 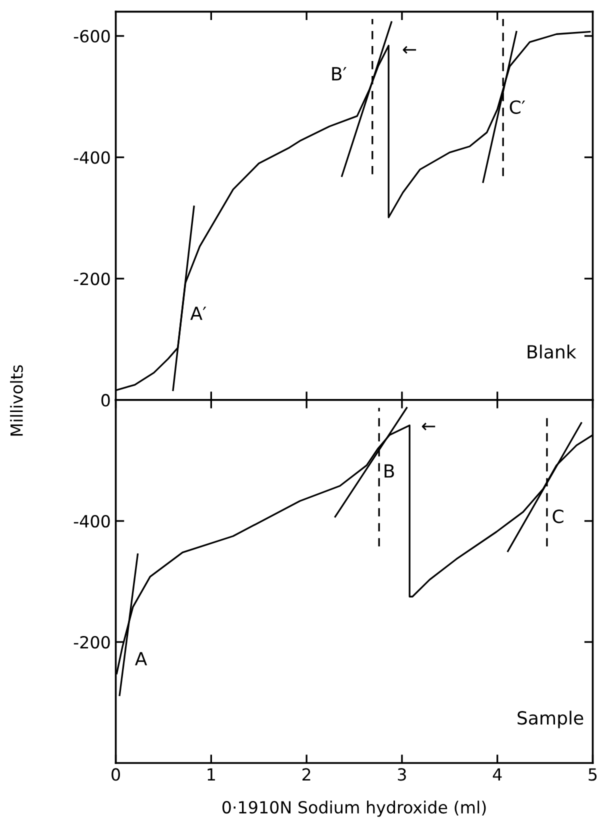 What do you see at coordinates (211, 774) in the screenshot?
I see `x-tick-label: 1` at bounding box center [211, 774].